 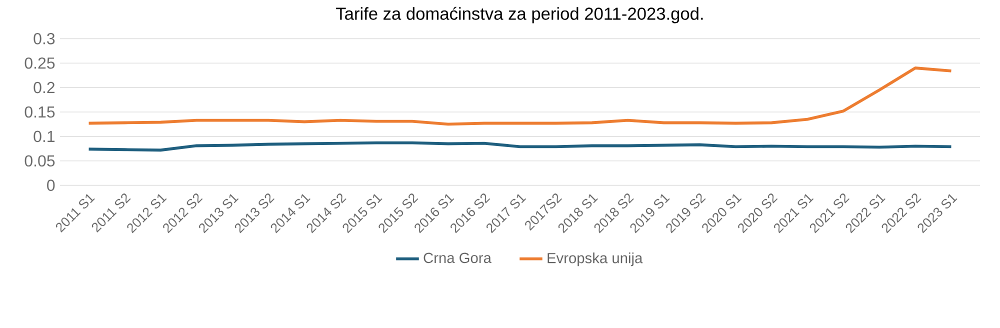 I want to click on y-tick-label: 0.1, so click(x=44, y=136).